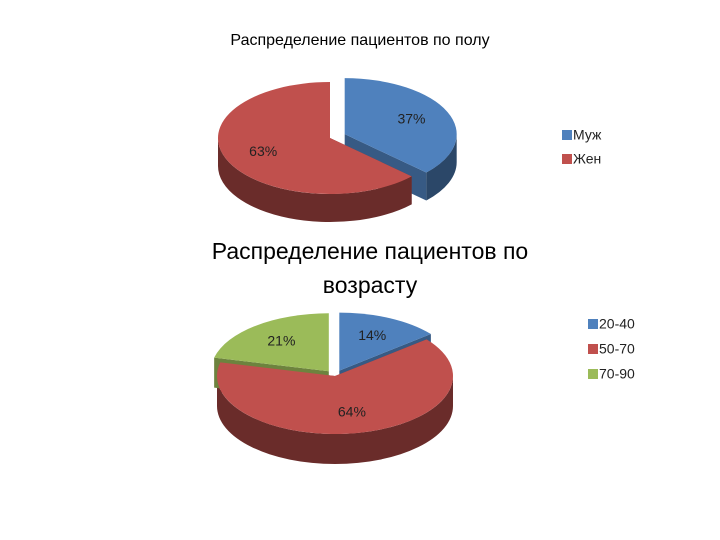 The image size is (720, 540). I want to click on data-label: 63%, so click(263, 151).